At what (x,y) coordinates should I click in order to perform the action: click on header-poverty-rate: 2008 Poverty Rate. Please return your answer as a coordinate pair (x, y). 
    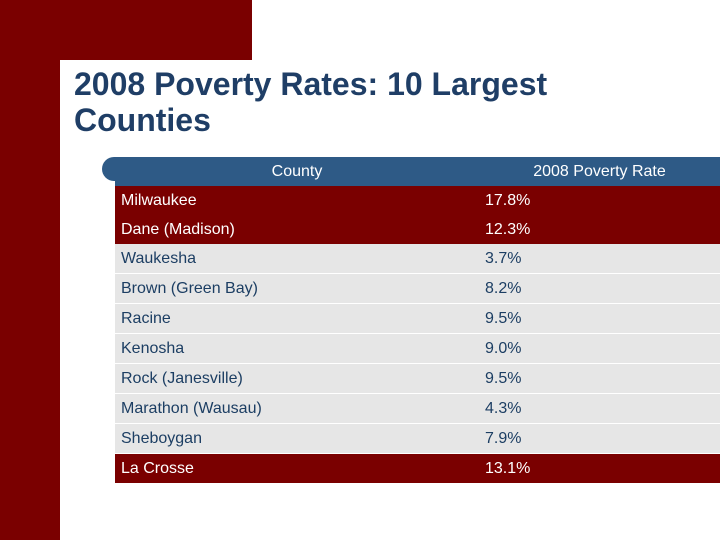
    Looking at the image, I should click on (599, 171).